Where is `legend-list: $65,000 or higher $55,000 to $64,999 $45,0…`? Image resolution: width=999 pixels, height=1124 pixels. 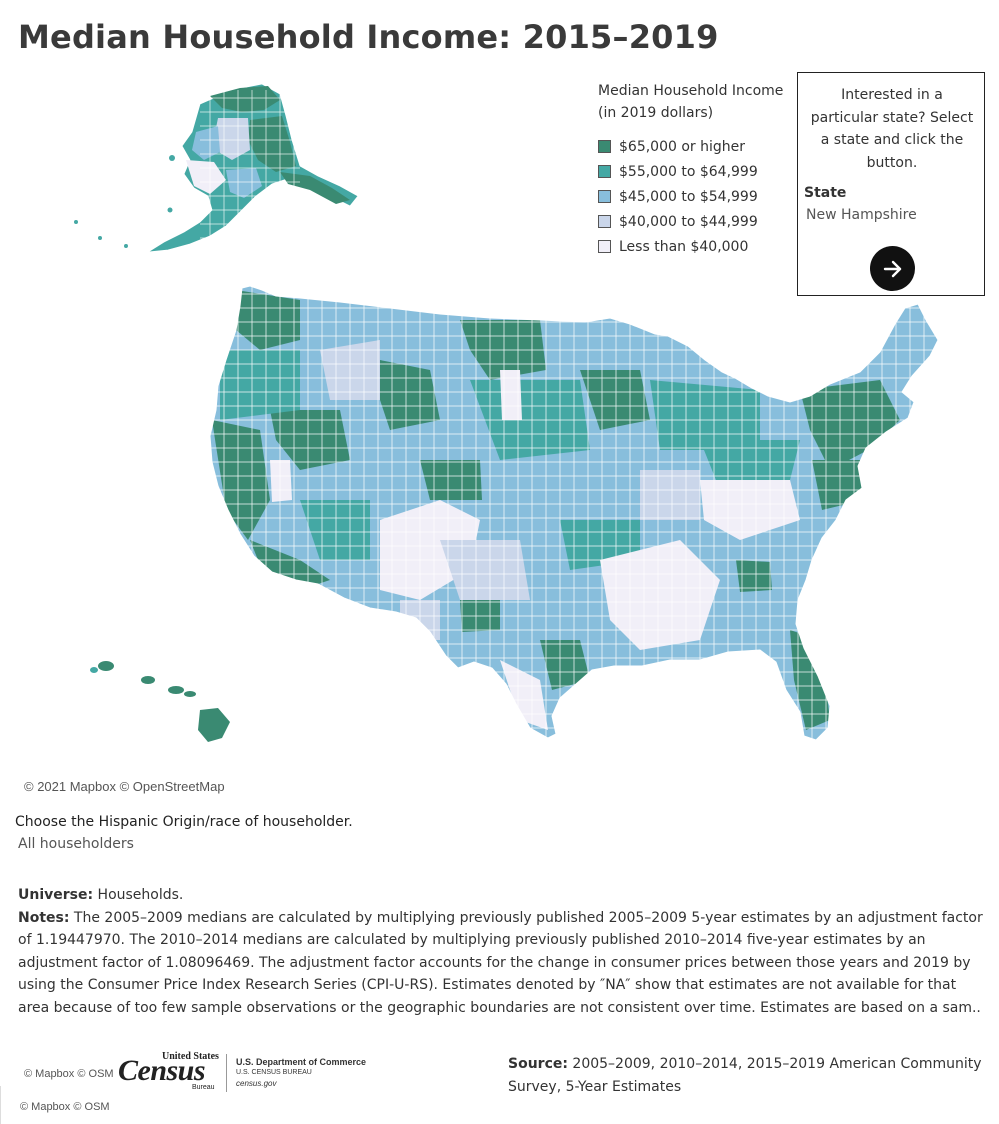
legend-list: $65,000 or higher $55,000 to $64,999 $45,0… is located at coordinates (698, 196).